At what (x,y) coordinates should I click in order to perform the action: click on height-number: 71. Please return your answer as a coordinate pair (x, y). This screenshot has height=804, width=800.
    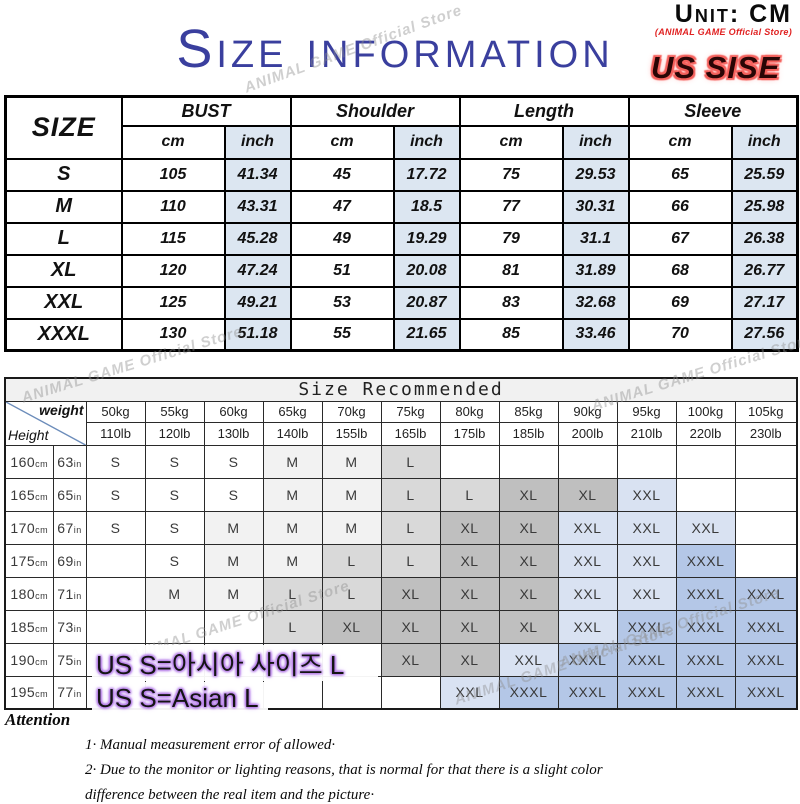
    Looking at the image, I should click on (65, 593).